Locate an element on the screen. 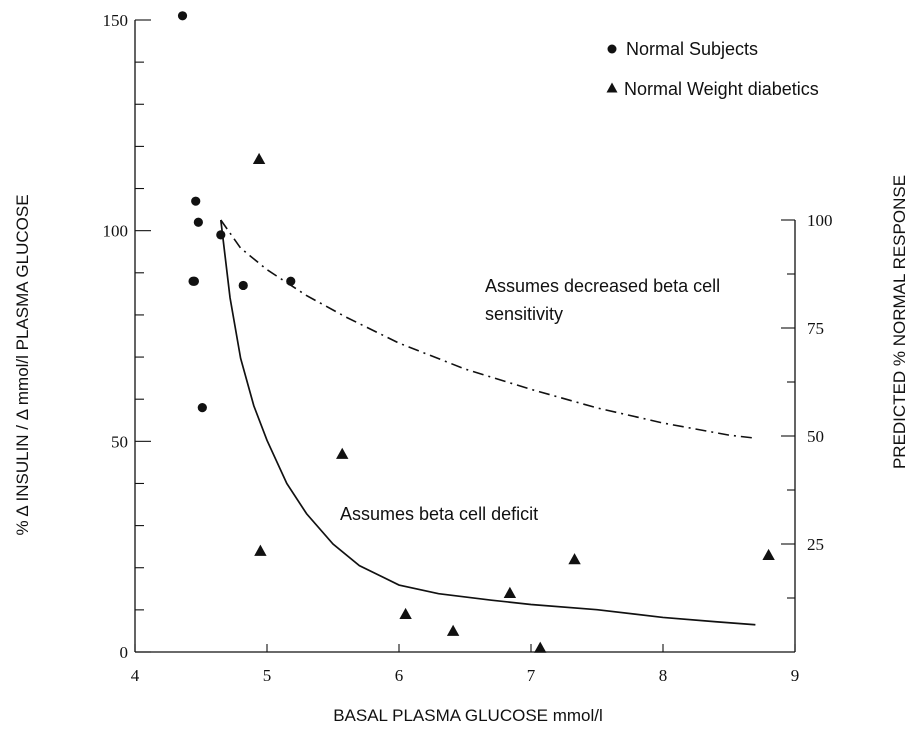 This screenshot has width=910, height=735. x-tick-label: 6 is located at coordinates (399, 675).